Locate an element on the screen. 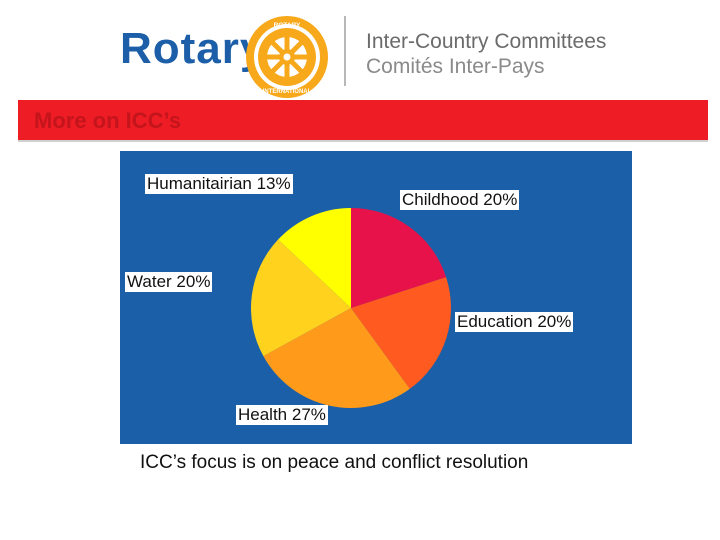  pie-slice-childhood is located at coordinates (399, 258).